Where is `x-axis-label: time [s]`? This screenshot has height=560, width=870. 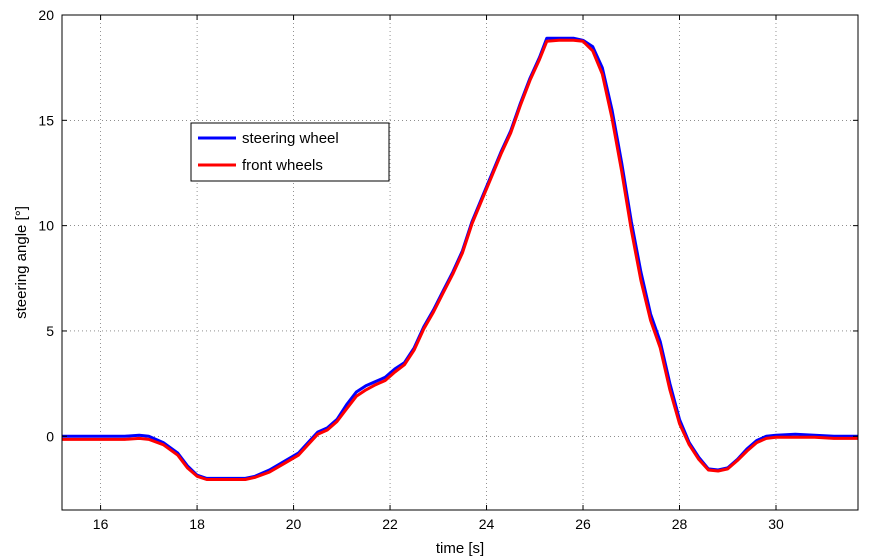 x-axis-label: time [s] is located at coordinates (460, 548).